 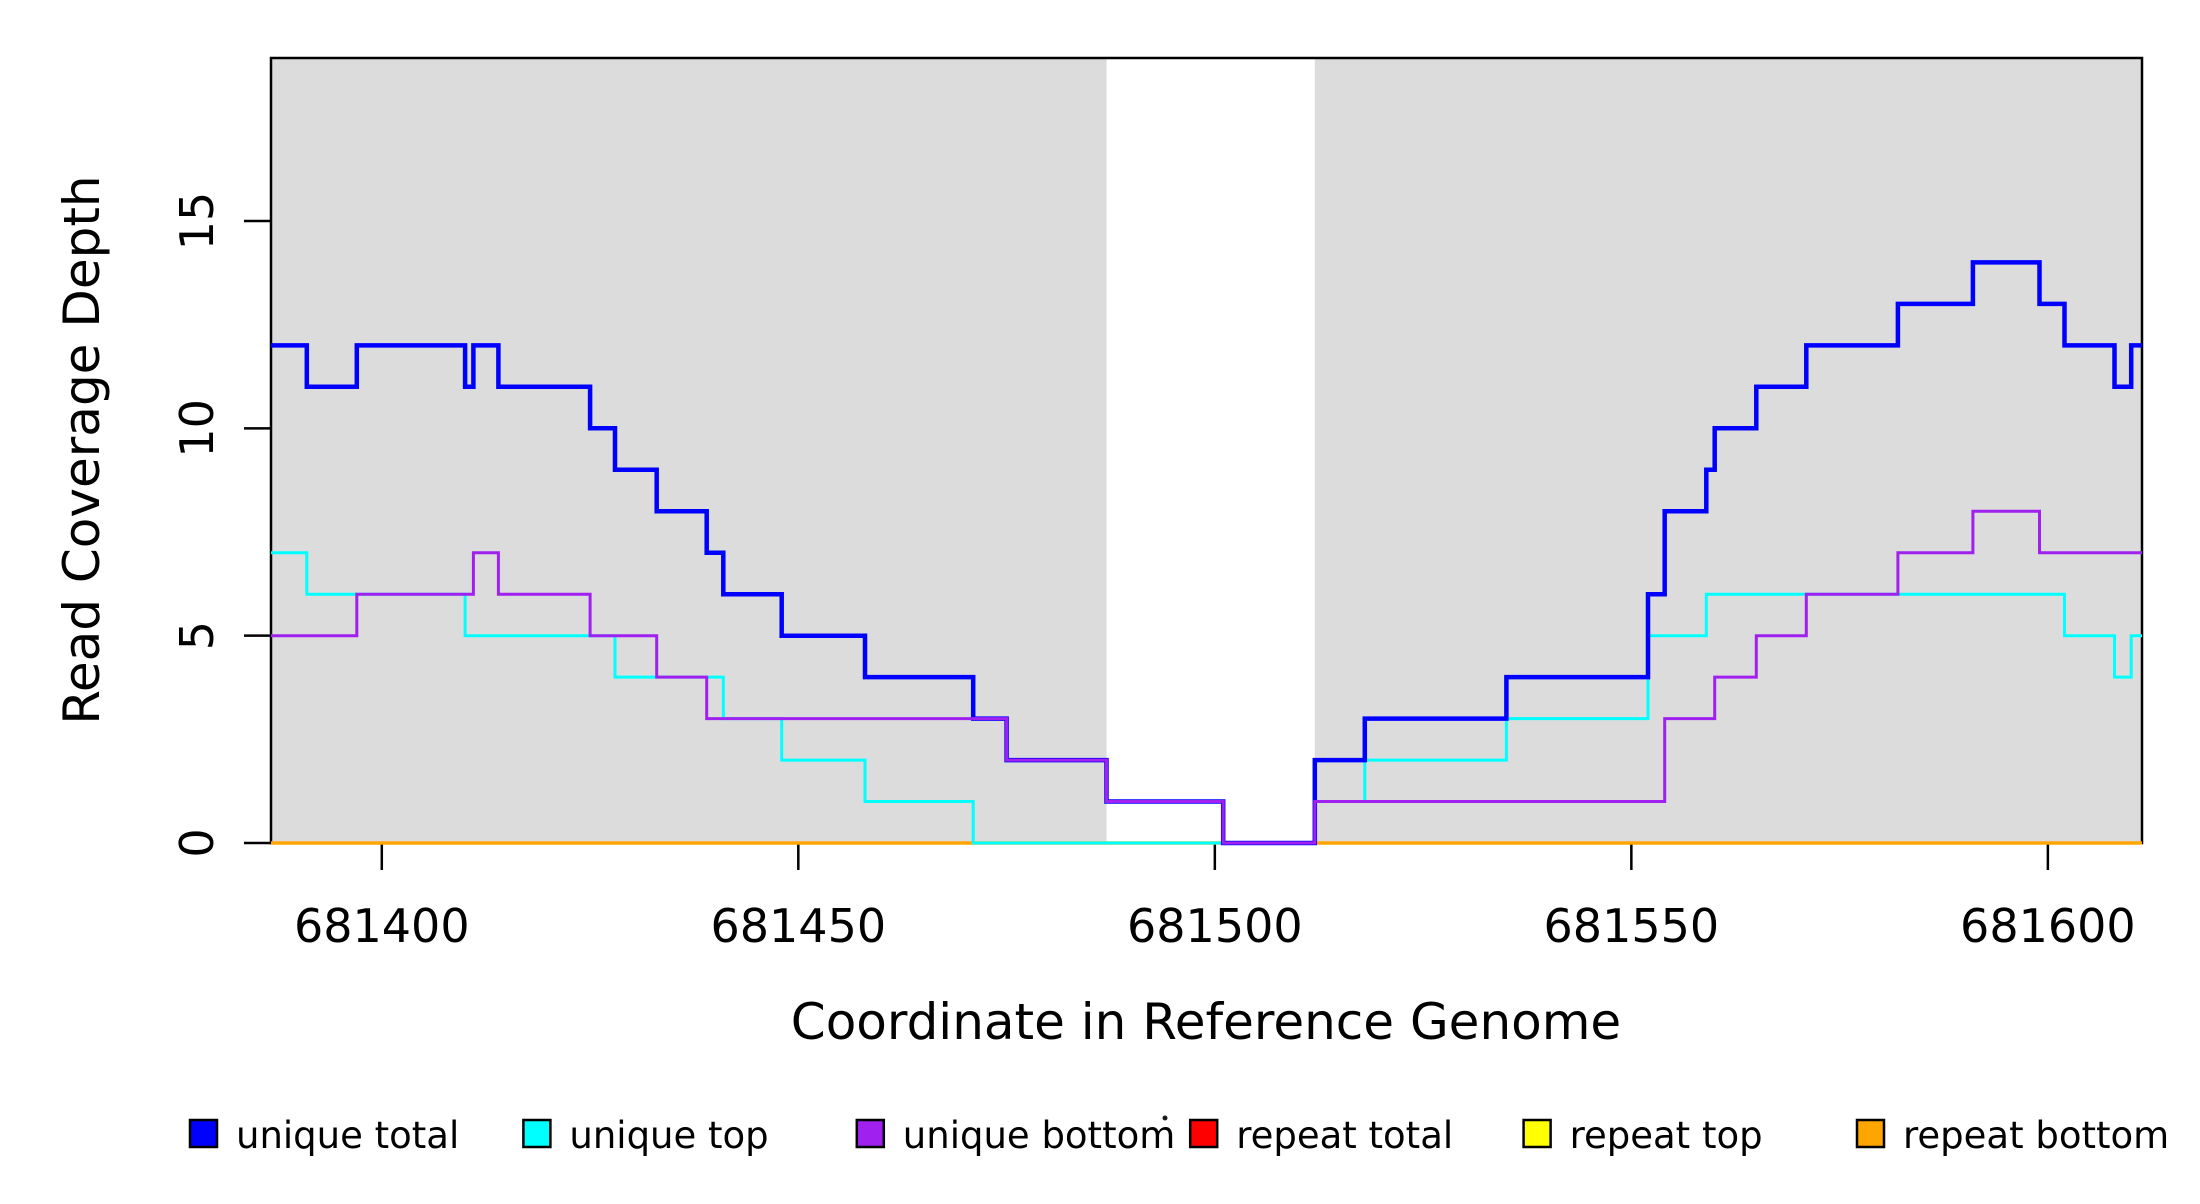 I want to click on legend-swatch-unique-top, so click(x=537, y=1133).